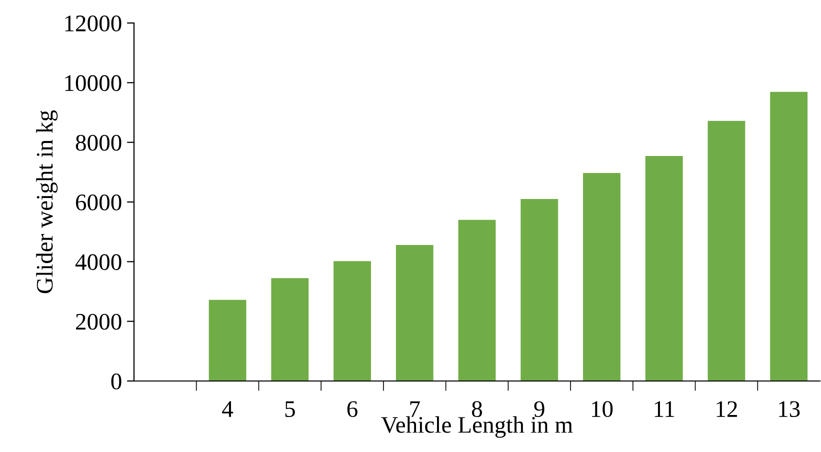 The height and width of the screenshot is (452, 821). I want to click on y-tick-label: 8000, so click(99, 142).